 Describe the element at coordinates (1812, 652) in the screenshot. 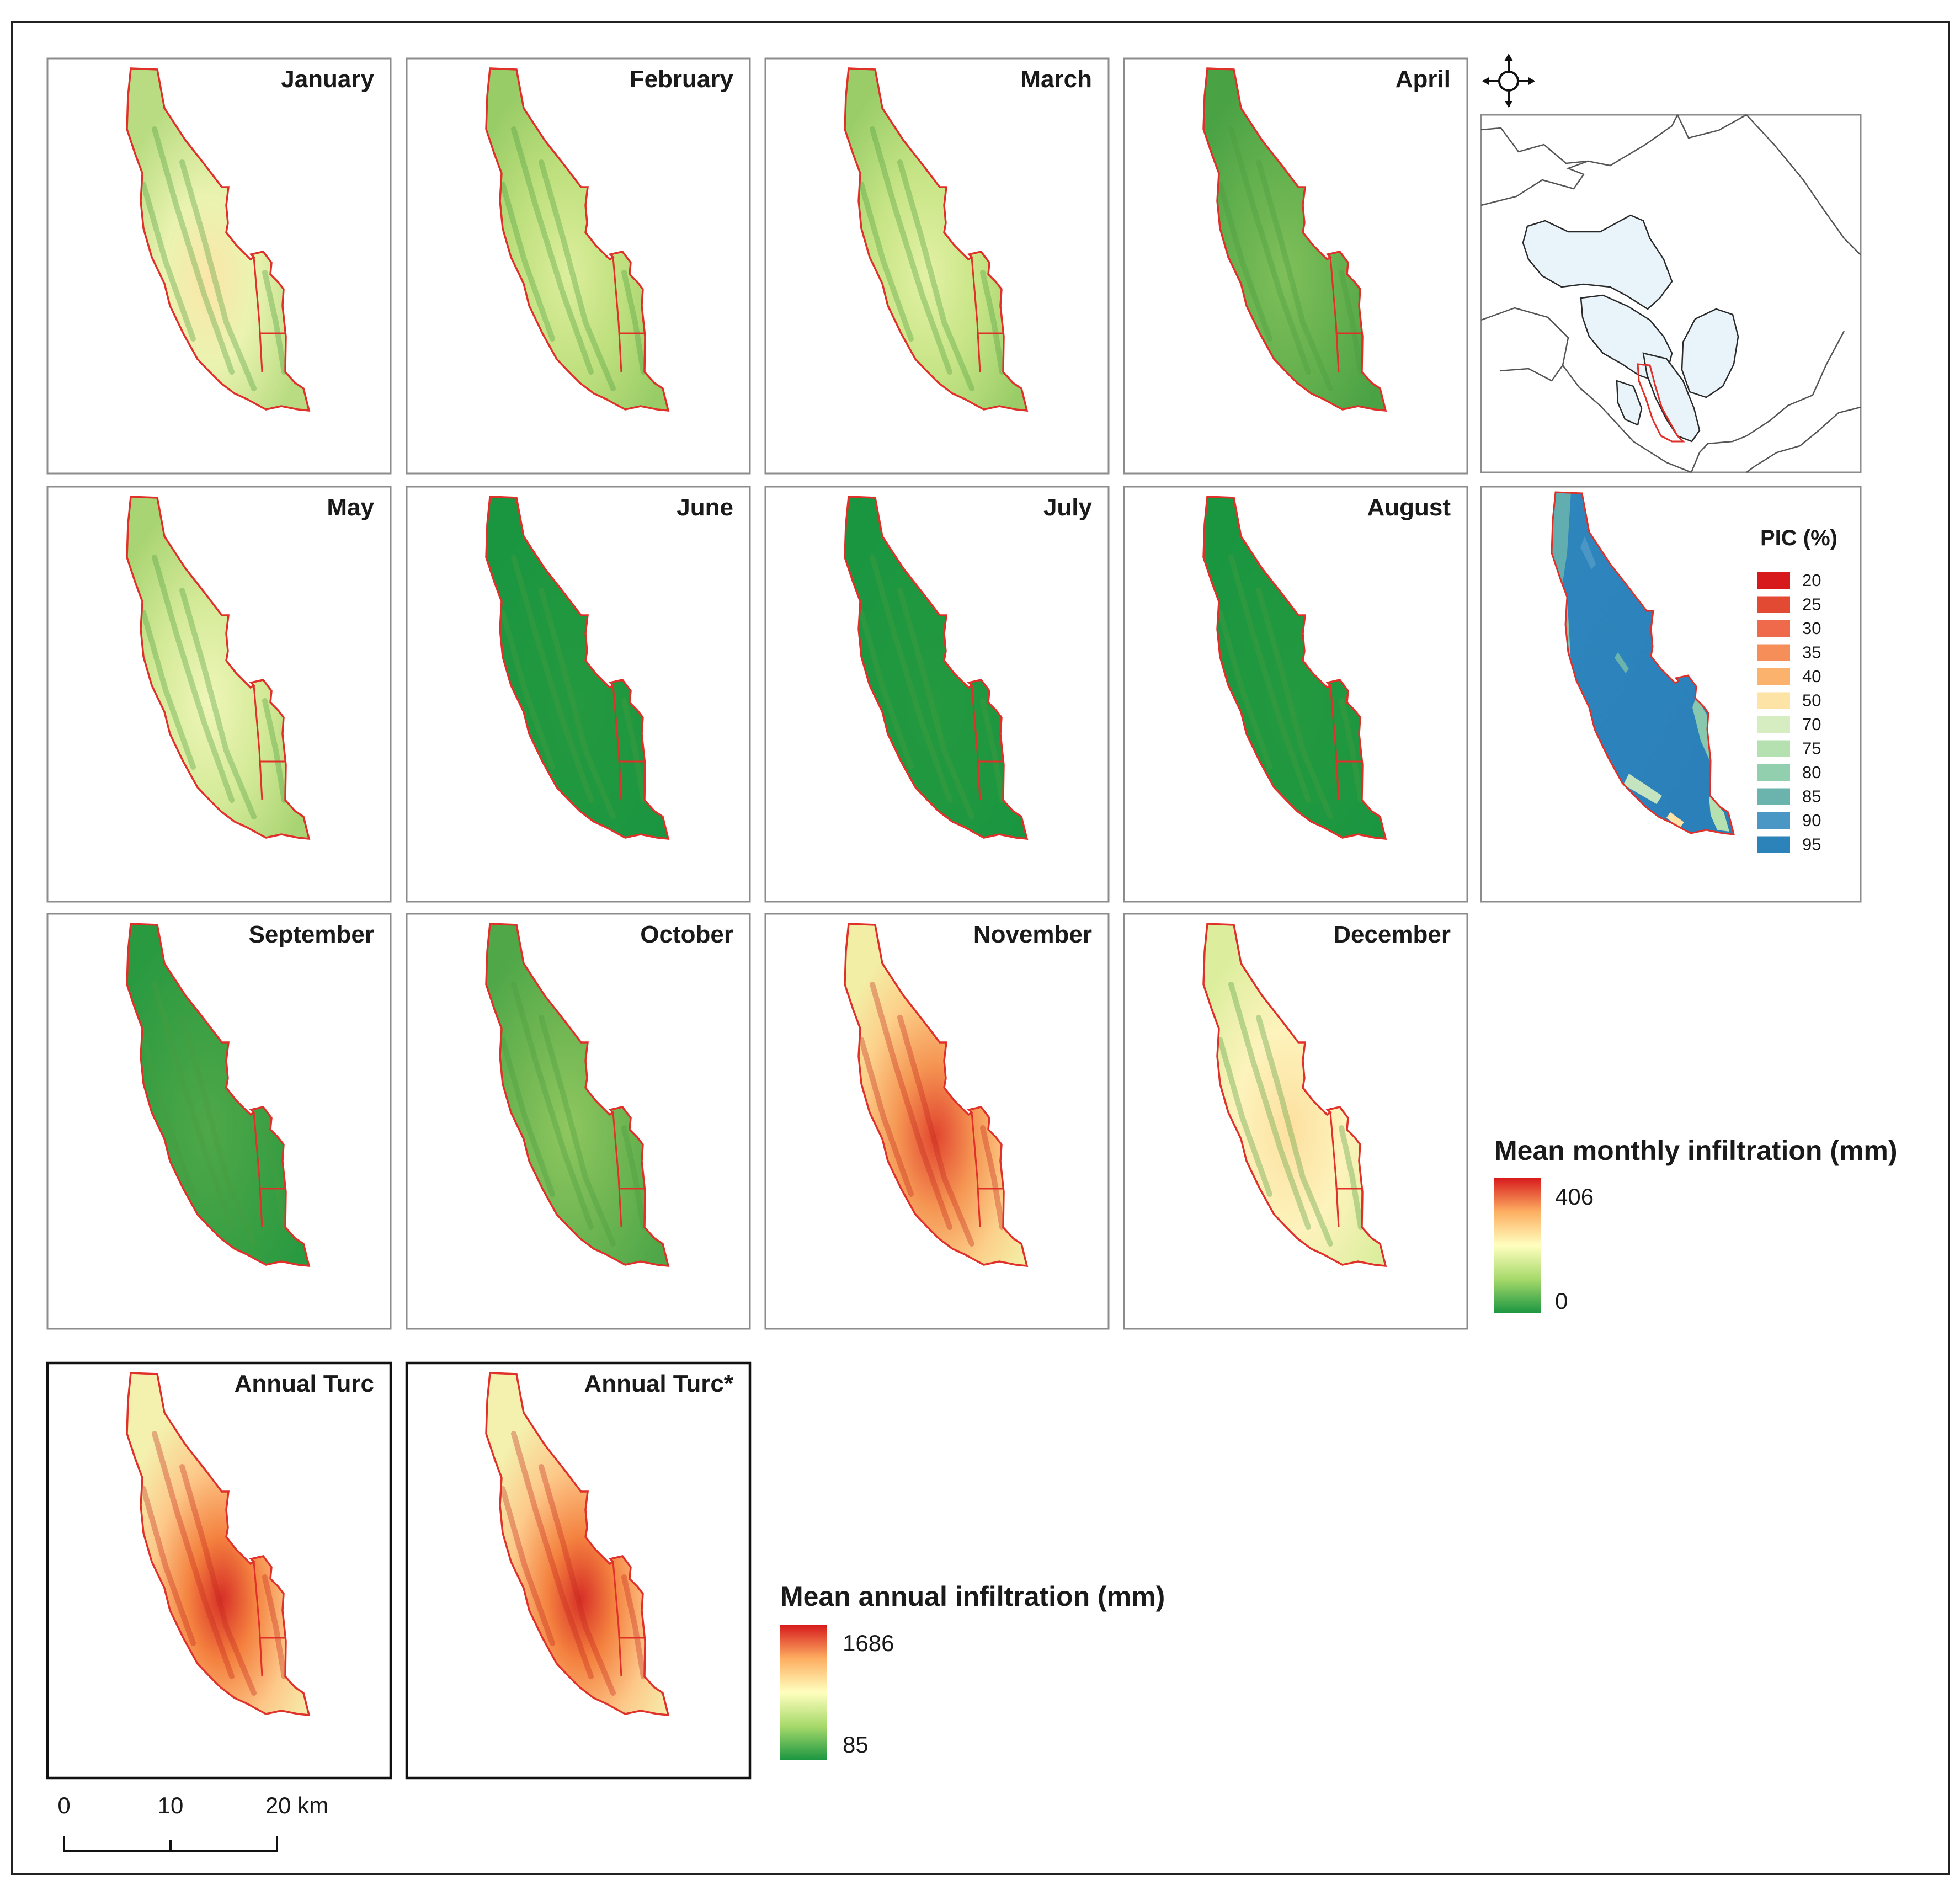

I see `pic-legend-label: 35` at that location.